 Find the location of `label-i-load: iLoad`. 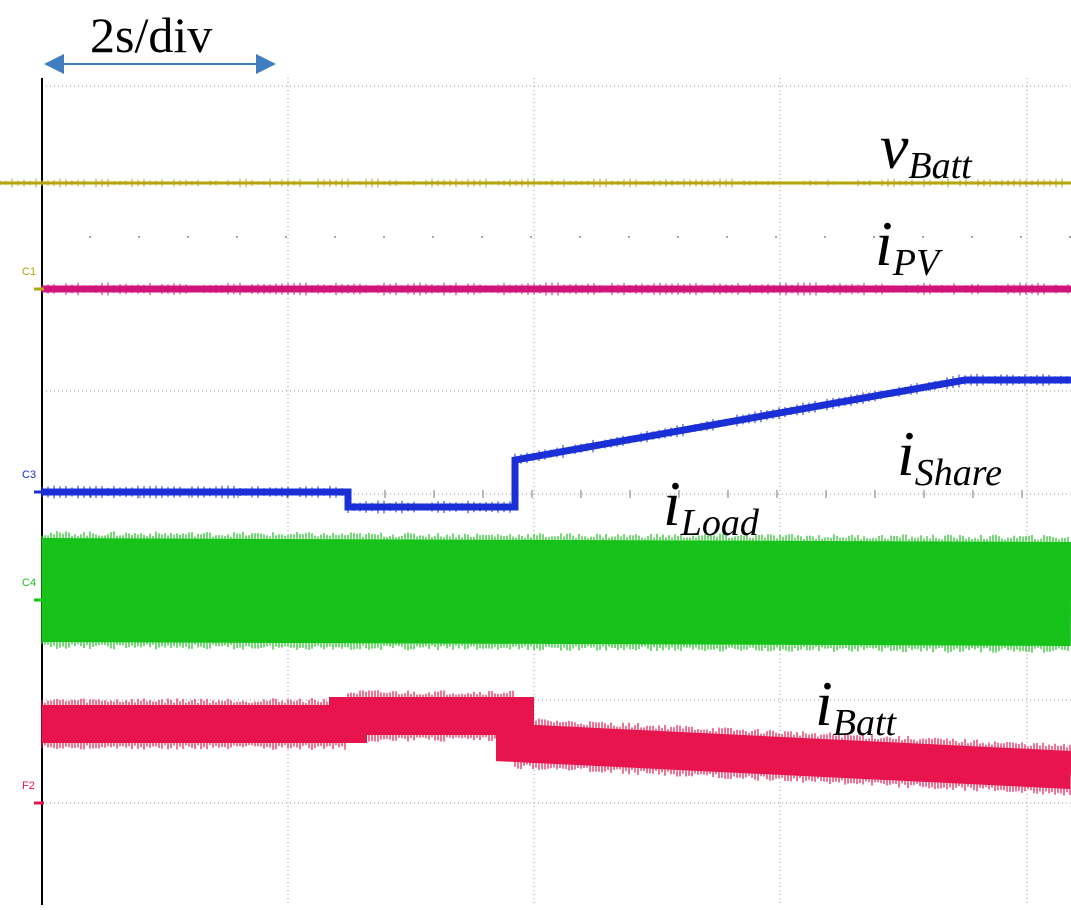

label-i-load: iLoad is located at coordinates (711, 506).